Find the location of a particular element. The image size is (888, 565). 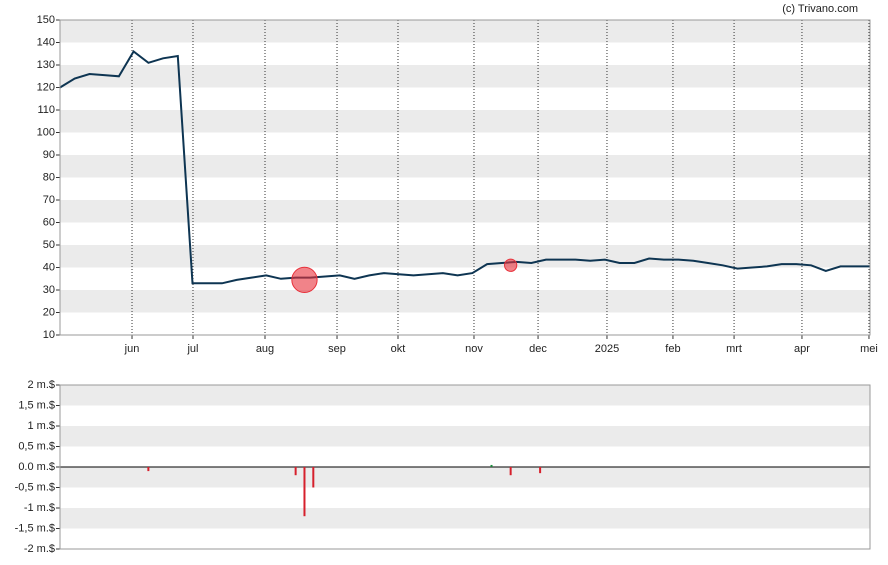

y-tick-label: 110 is located at coordinates (46, 110).